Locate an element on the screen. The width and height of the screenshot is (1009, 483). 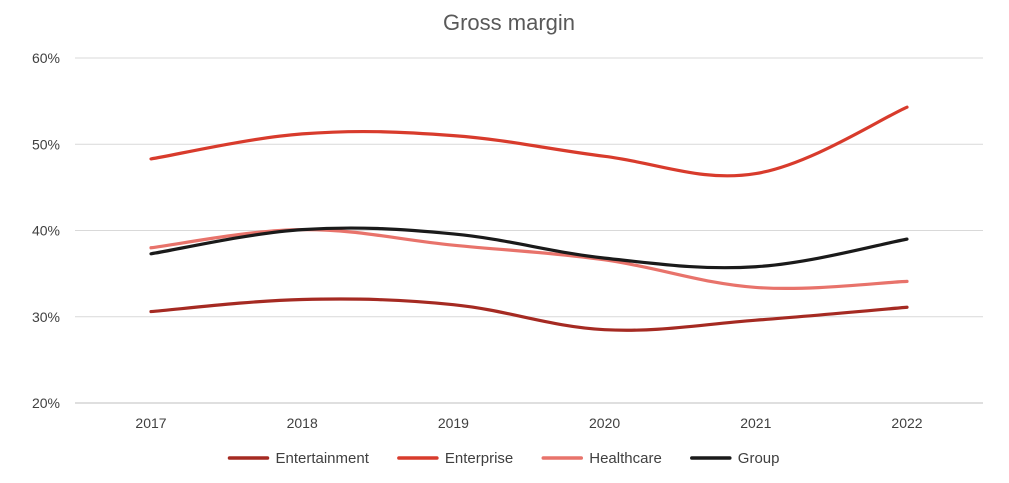
series-line-enterprise is located at coordinates (529, 141).